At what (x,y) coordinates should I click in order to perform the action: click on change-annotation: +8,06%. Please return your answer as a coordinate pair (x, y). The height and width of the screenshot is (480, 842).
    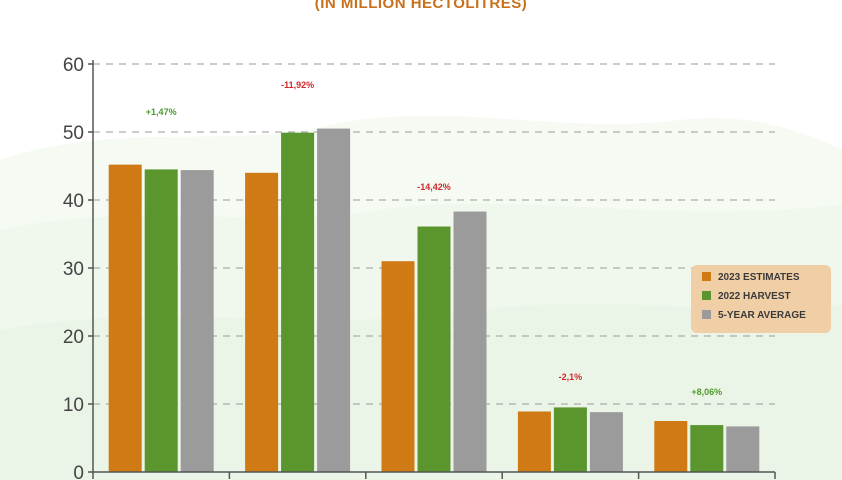
    Looking at the image, I should click on (706, 392).